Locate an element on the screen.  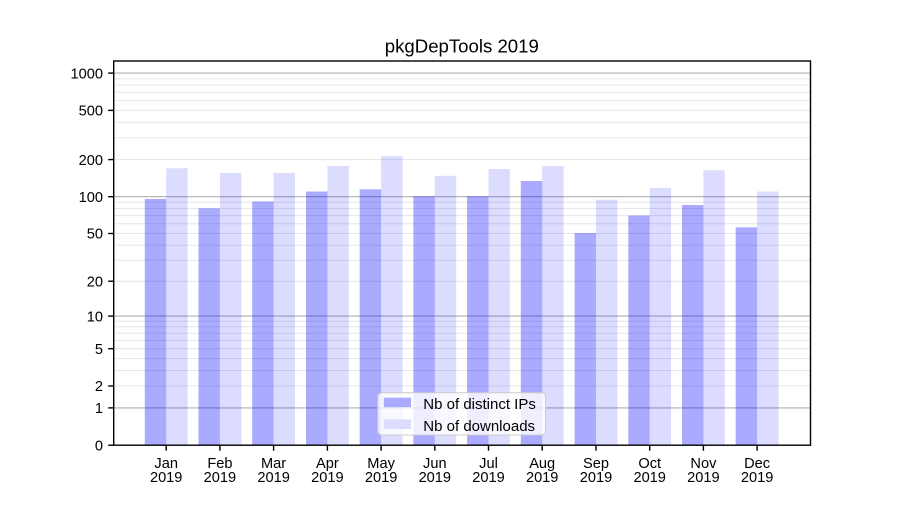
svg-text: 500 is located at coordinates (91, 112).